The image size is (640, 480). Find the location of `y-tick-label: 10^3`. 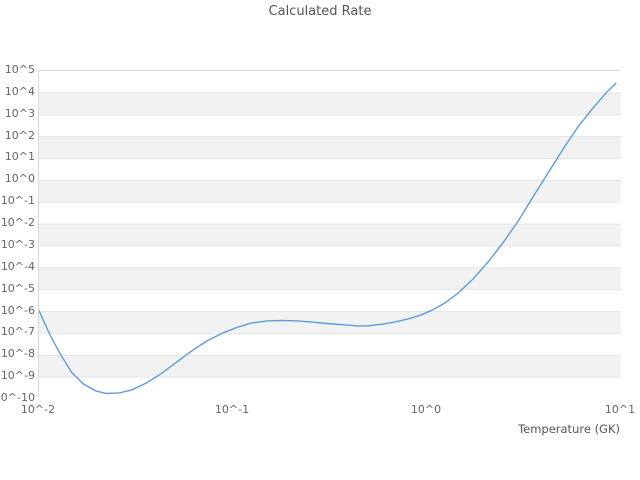

y-tick-label: 10^3 is located at coordinates (19, 113).